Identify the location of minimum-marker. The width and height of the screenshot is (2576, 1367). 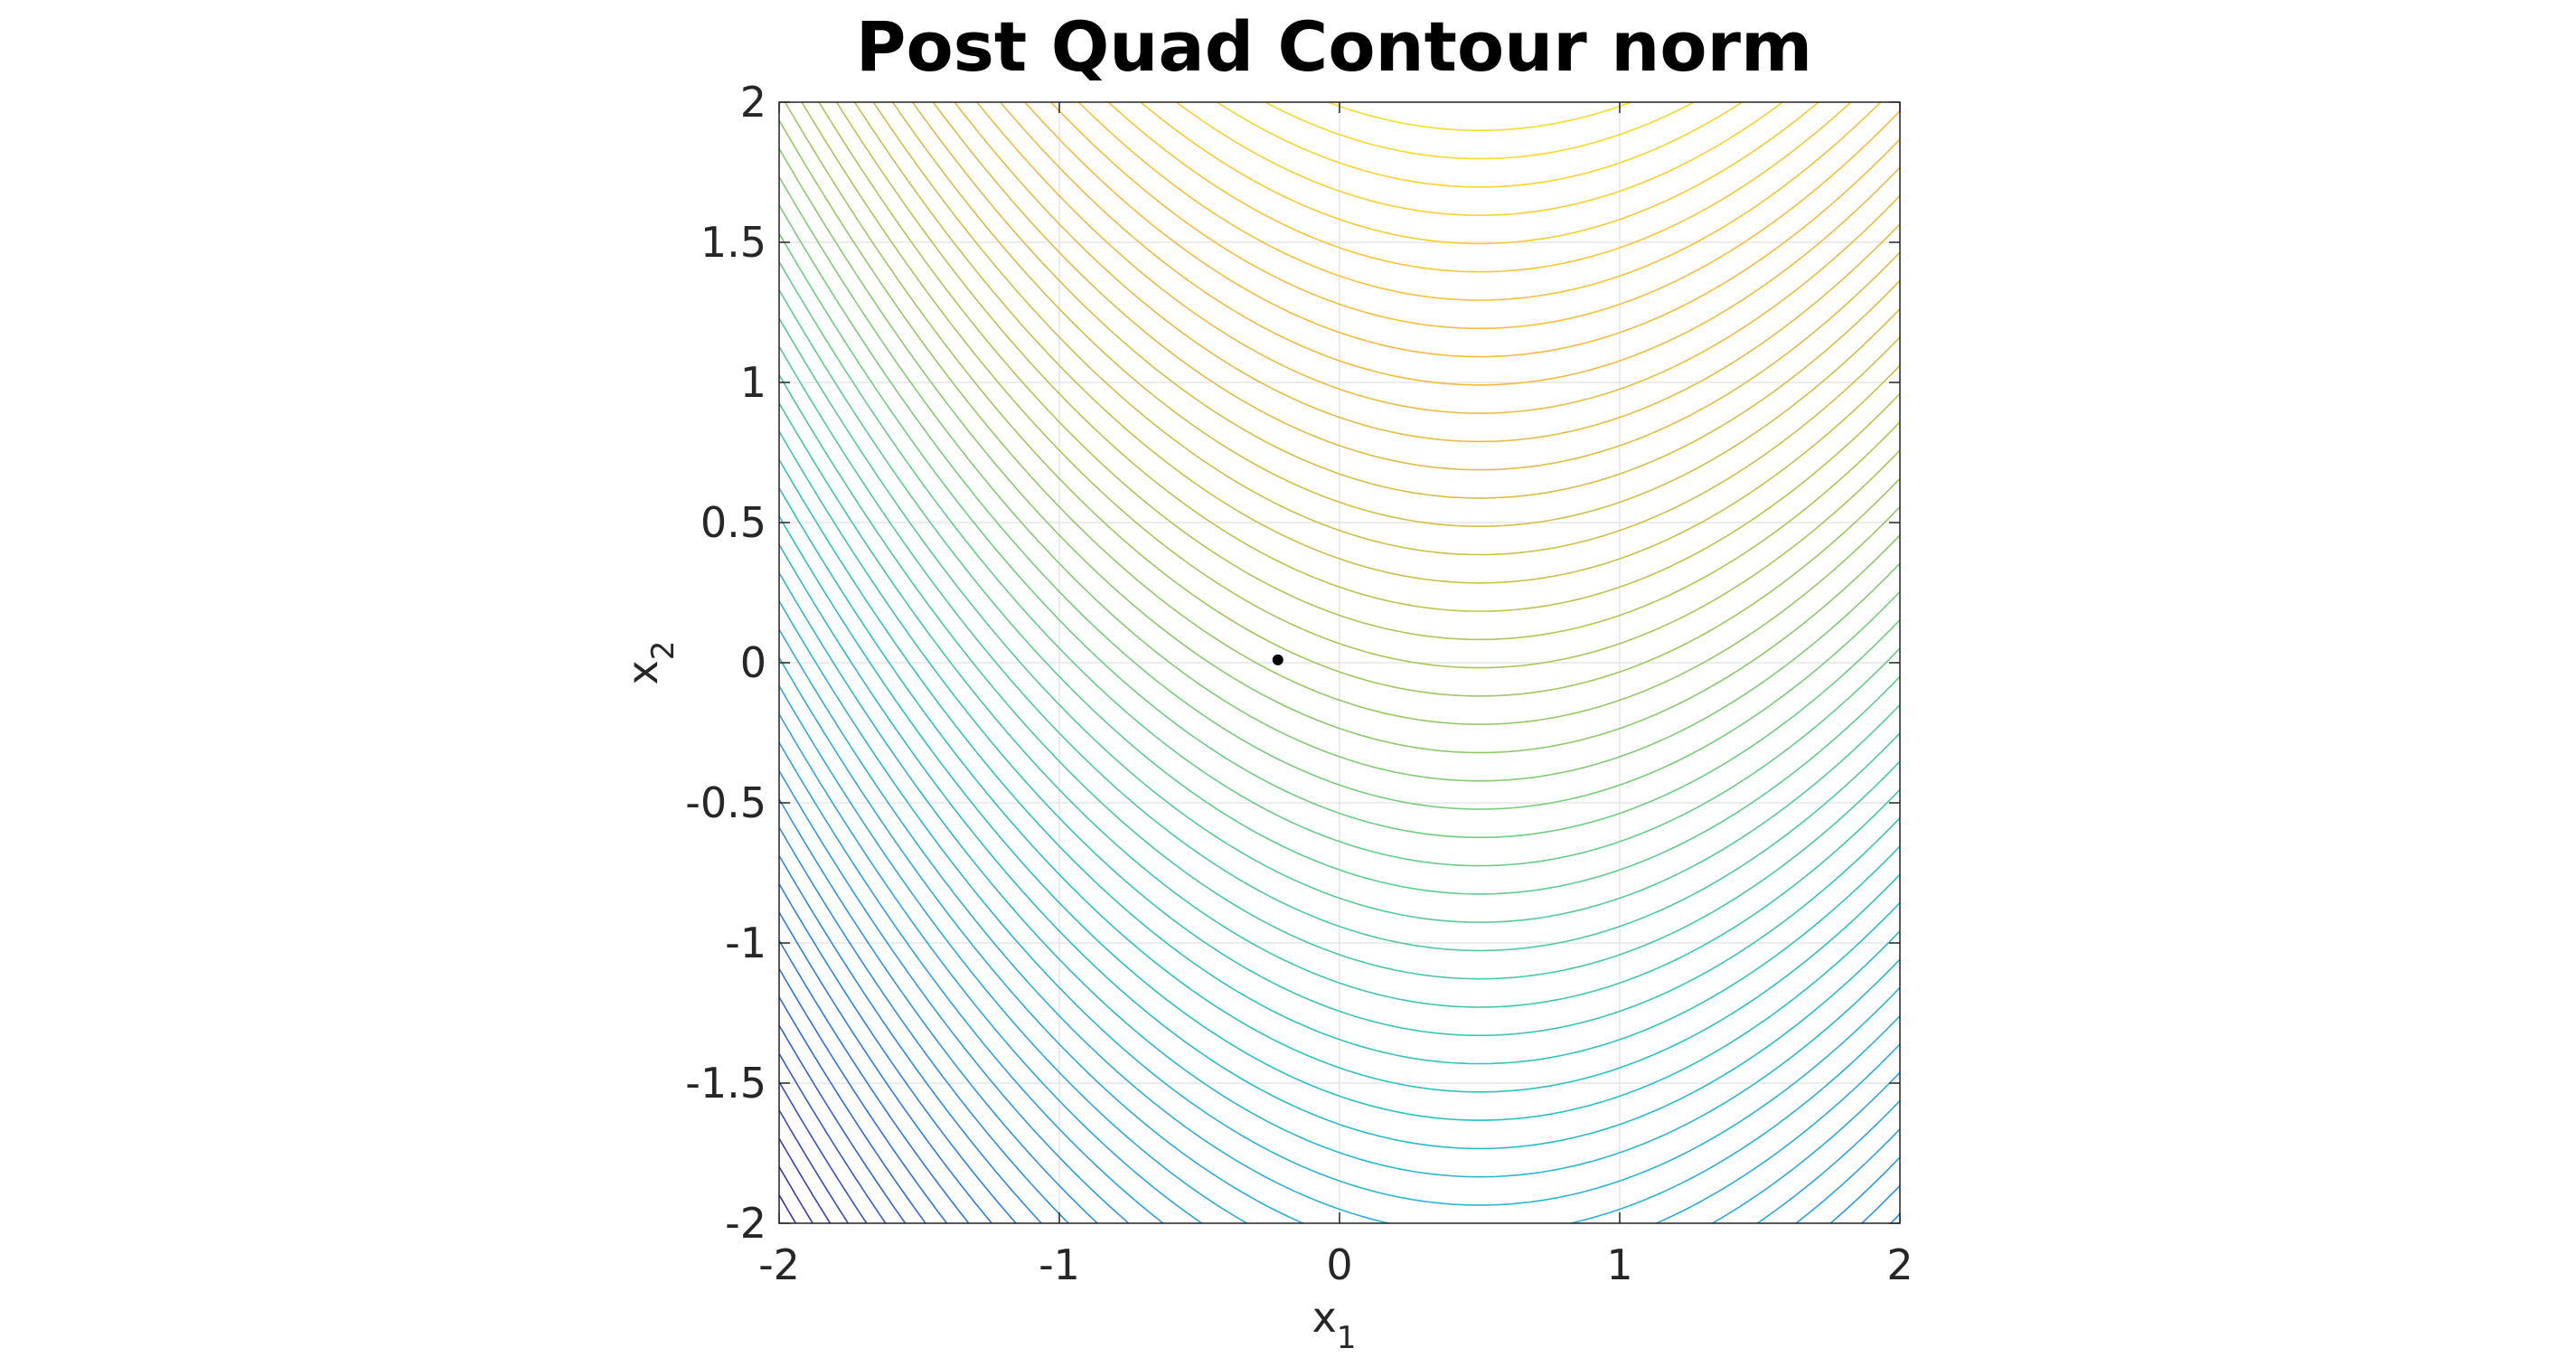
(1278, 659).